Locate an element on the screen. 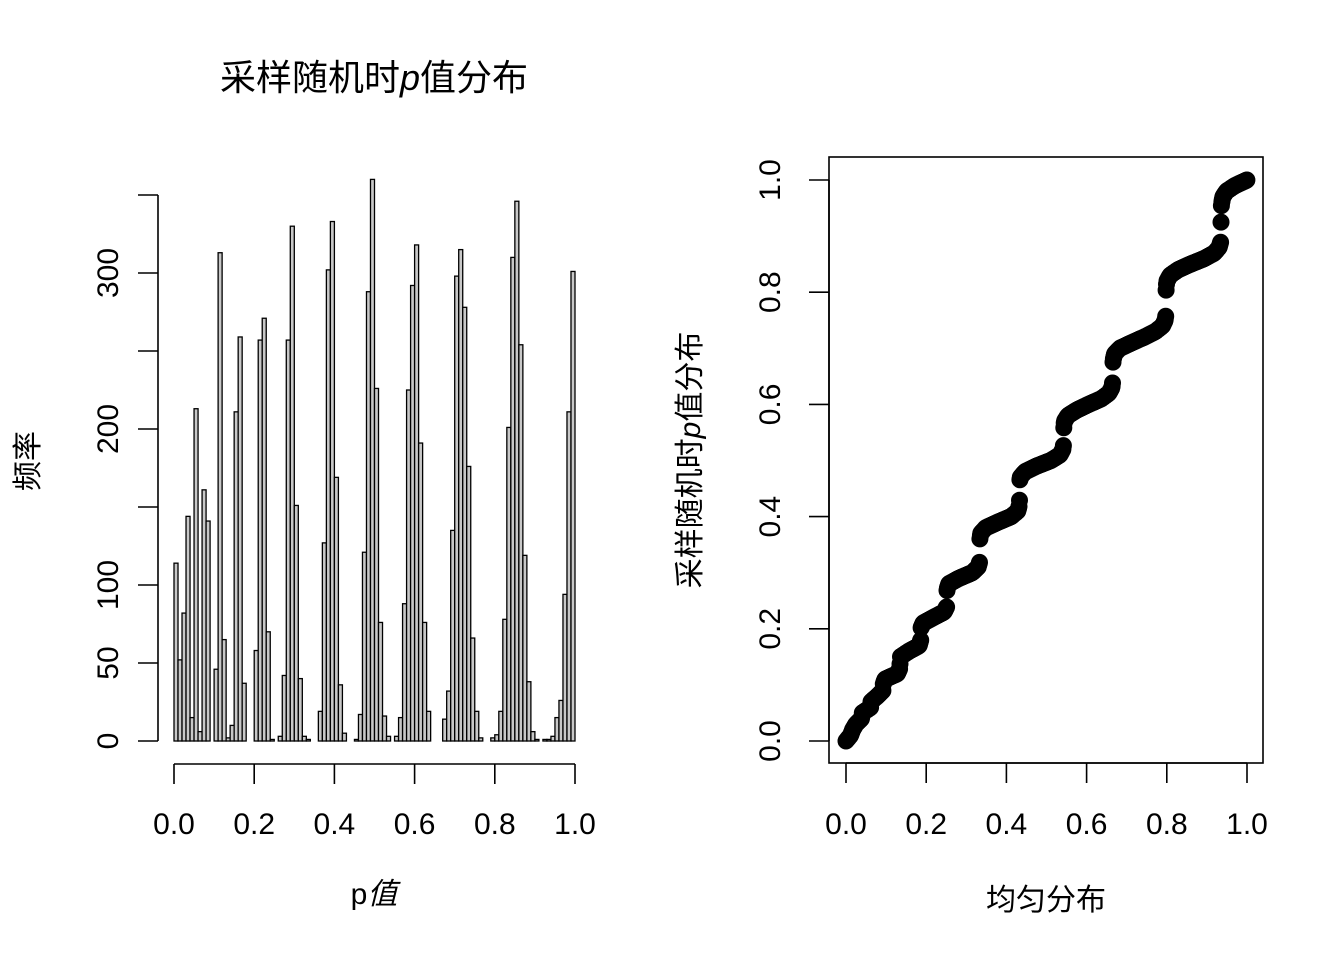 This screenshot has height=960, width=1344. y-axis: 0 50 100 200 300 is located at coordinates (125, 472).